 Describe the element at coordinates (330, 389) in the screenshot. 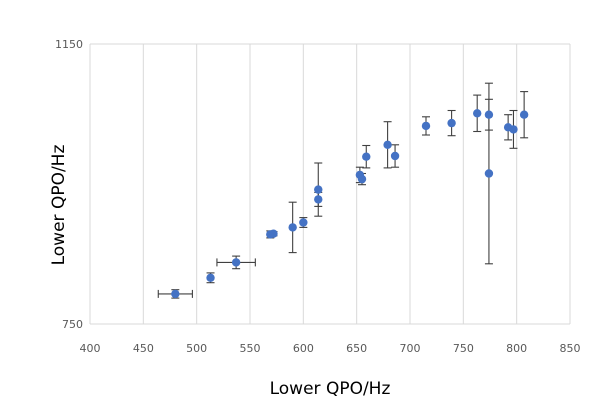

I see `x-axis-title: Lower QPO/Hz` at that location.